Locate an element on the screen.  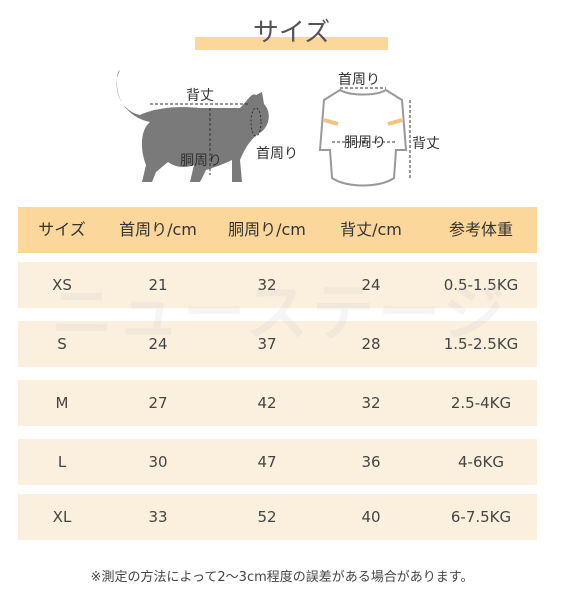
table-row: M 27 42 32 2.5-4KG is located at coordinates (277, 403).